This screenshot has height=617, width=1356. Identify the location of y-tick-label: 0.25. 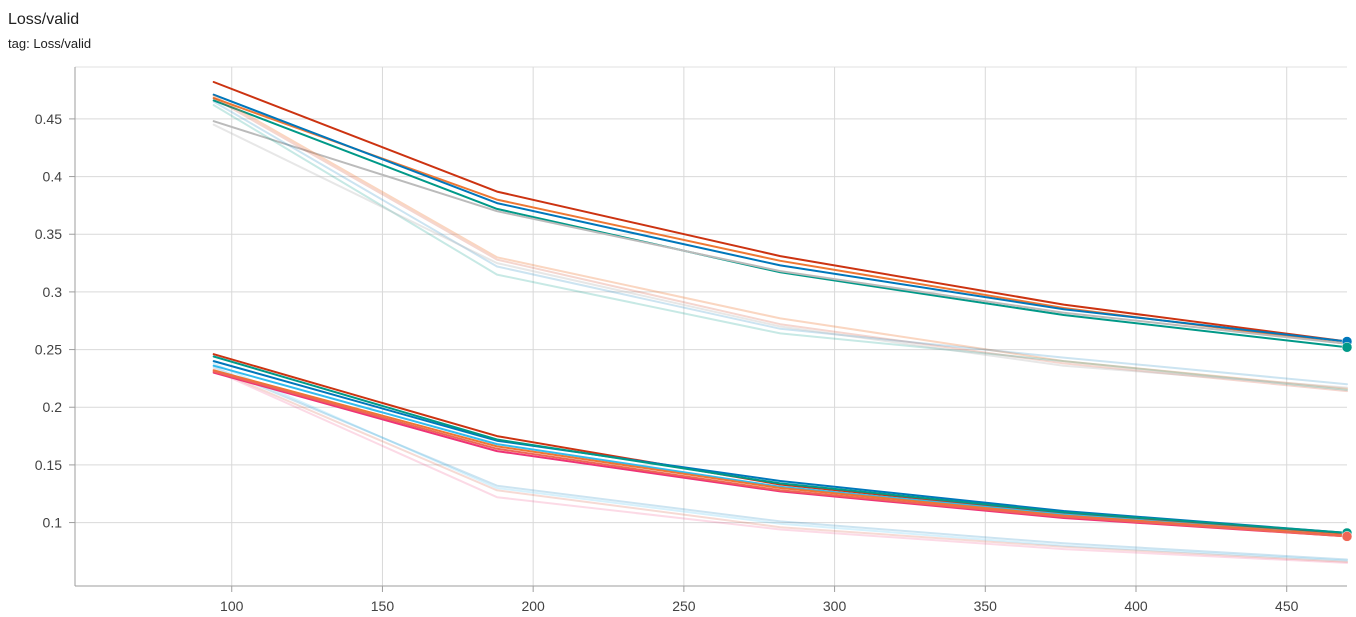
(48, 350).